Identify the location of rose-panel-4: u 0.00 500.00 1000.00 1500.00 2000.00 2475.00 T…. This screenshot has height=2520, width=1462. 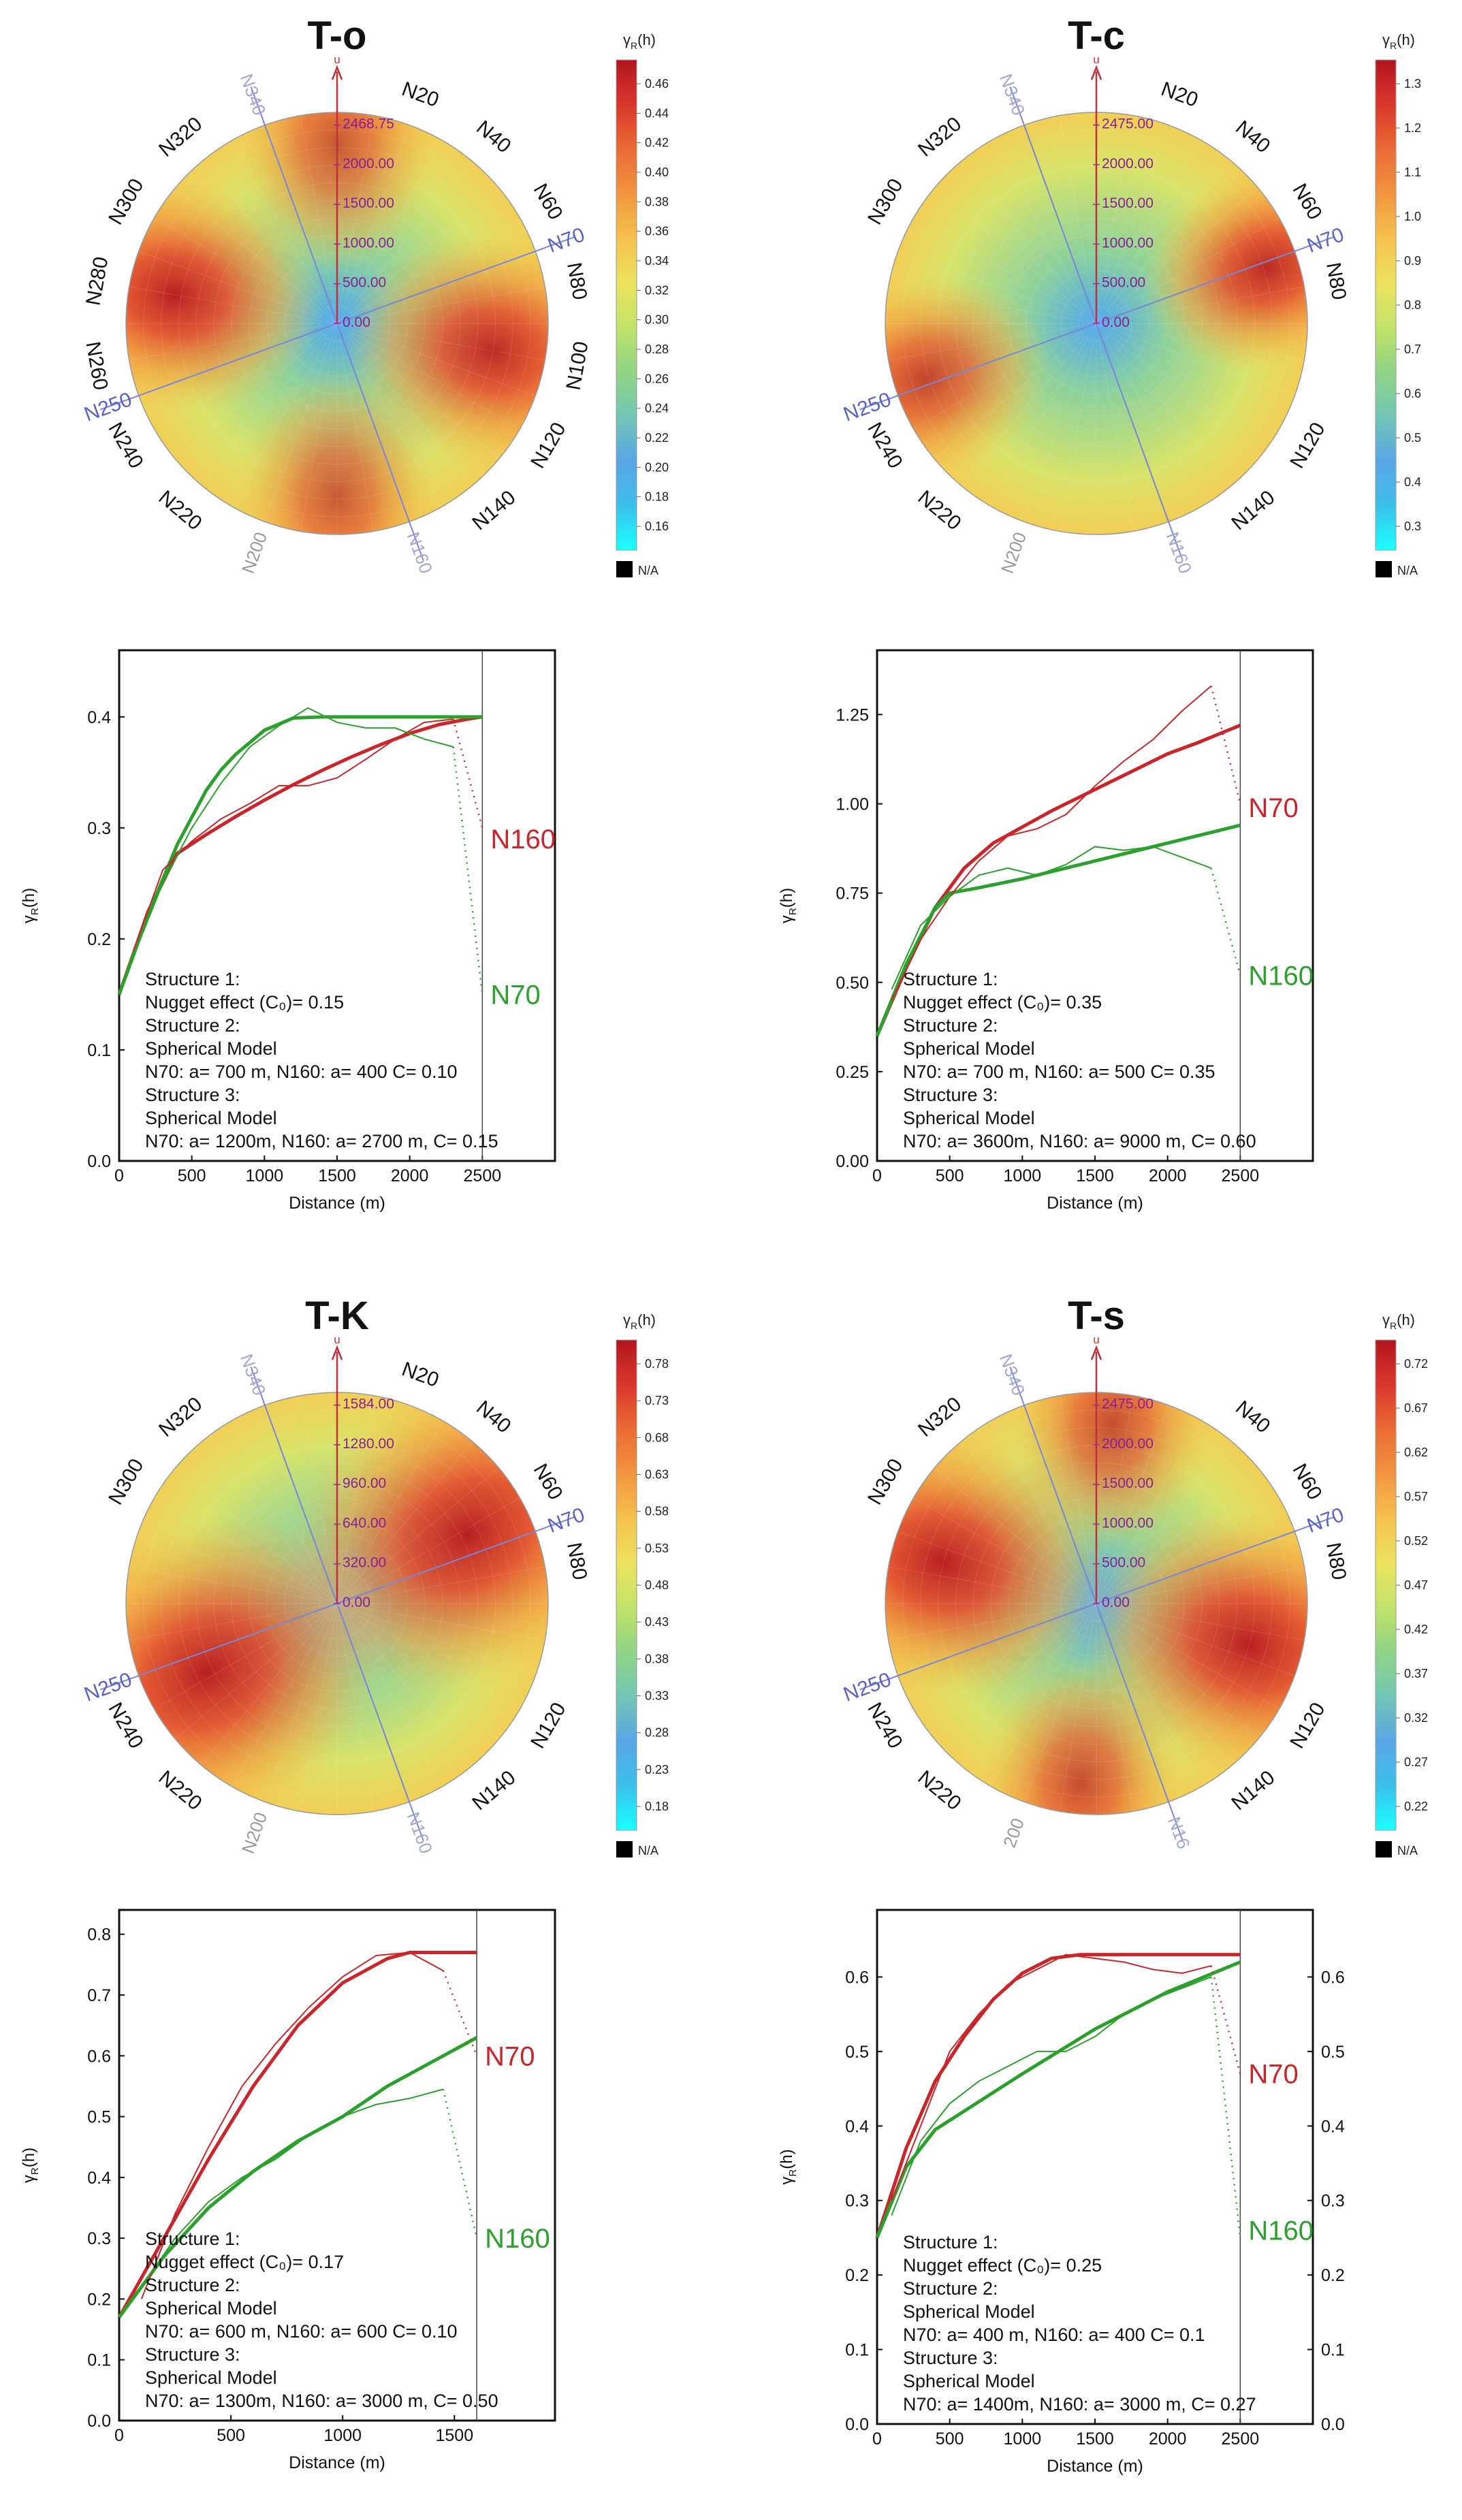
(1134, 1575).